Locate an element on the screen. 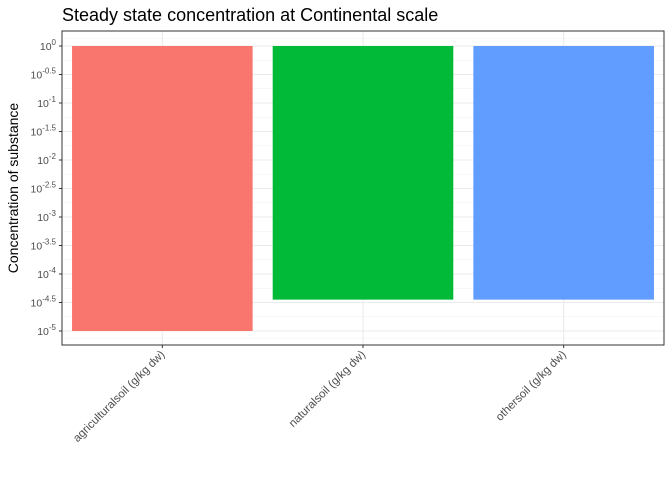  y-tick-label: 10⁻¹ is located at coordinates (46, 102).